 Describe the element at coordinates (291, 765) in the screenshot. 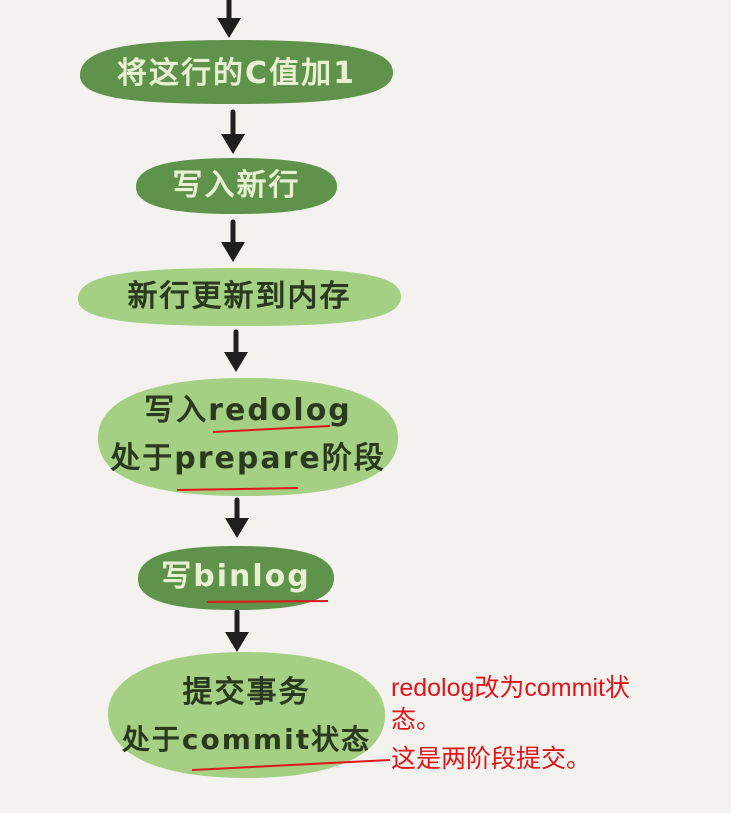

I see `underline-commit` at that location.